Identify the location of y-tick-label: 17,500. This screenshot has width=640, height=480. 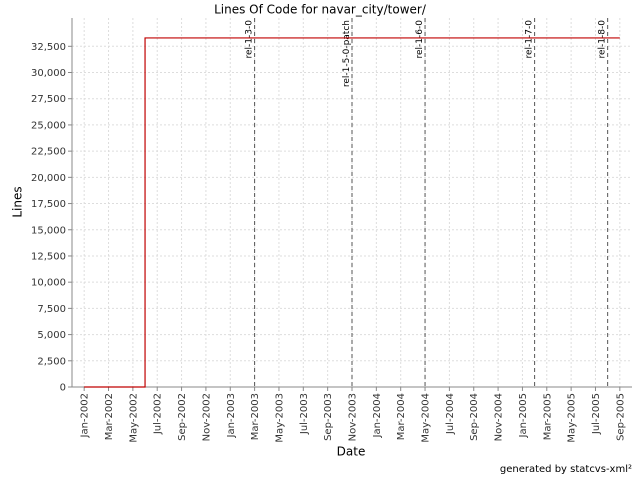
(48, 204).